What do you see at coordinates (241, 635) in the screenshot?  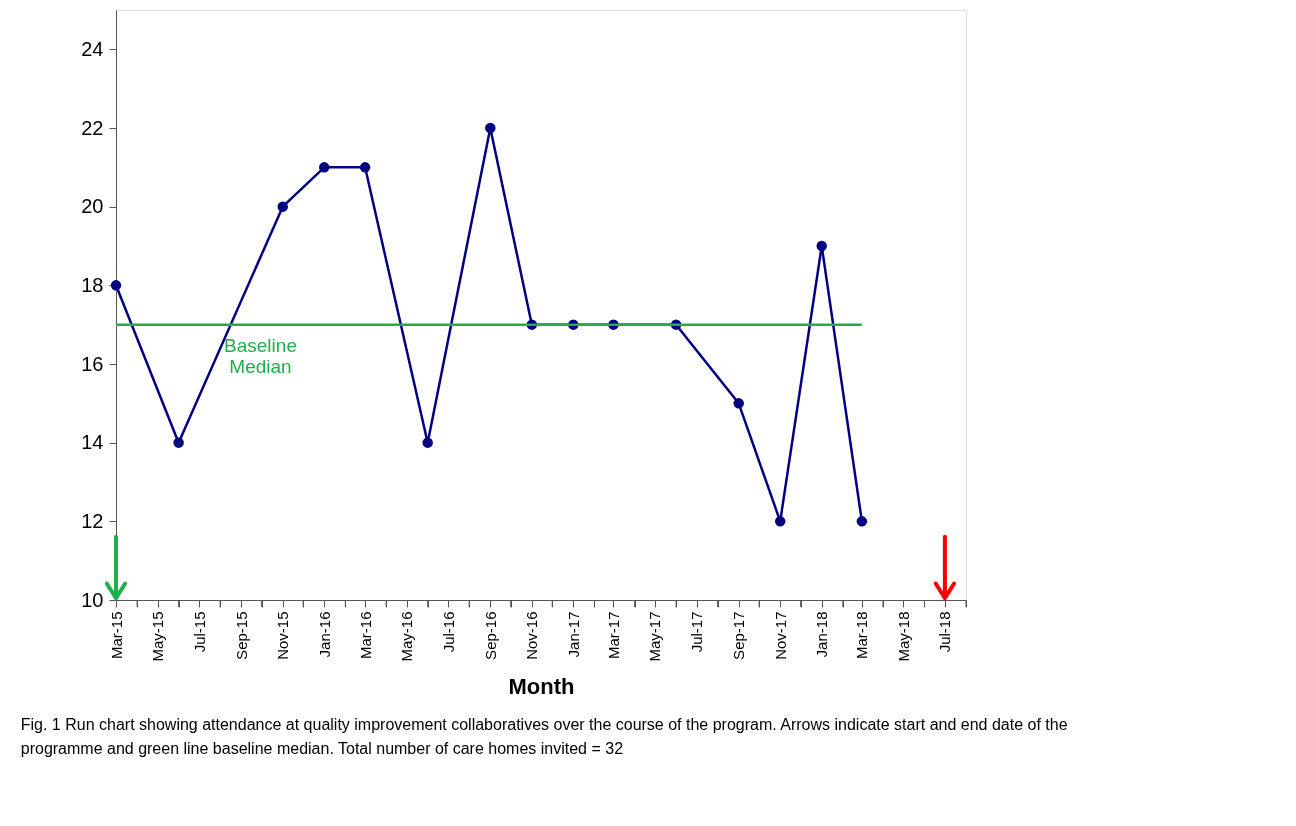 I see `x-tick-label: Sep-15` at bounding box center [241, 635].